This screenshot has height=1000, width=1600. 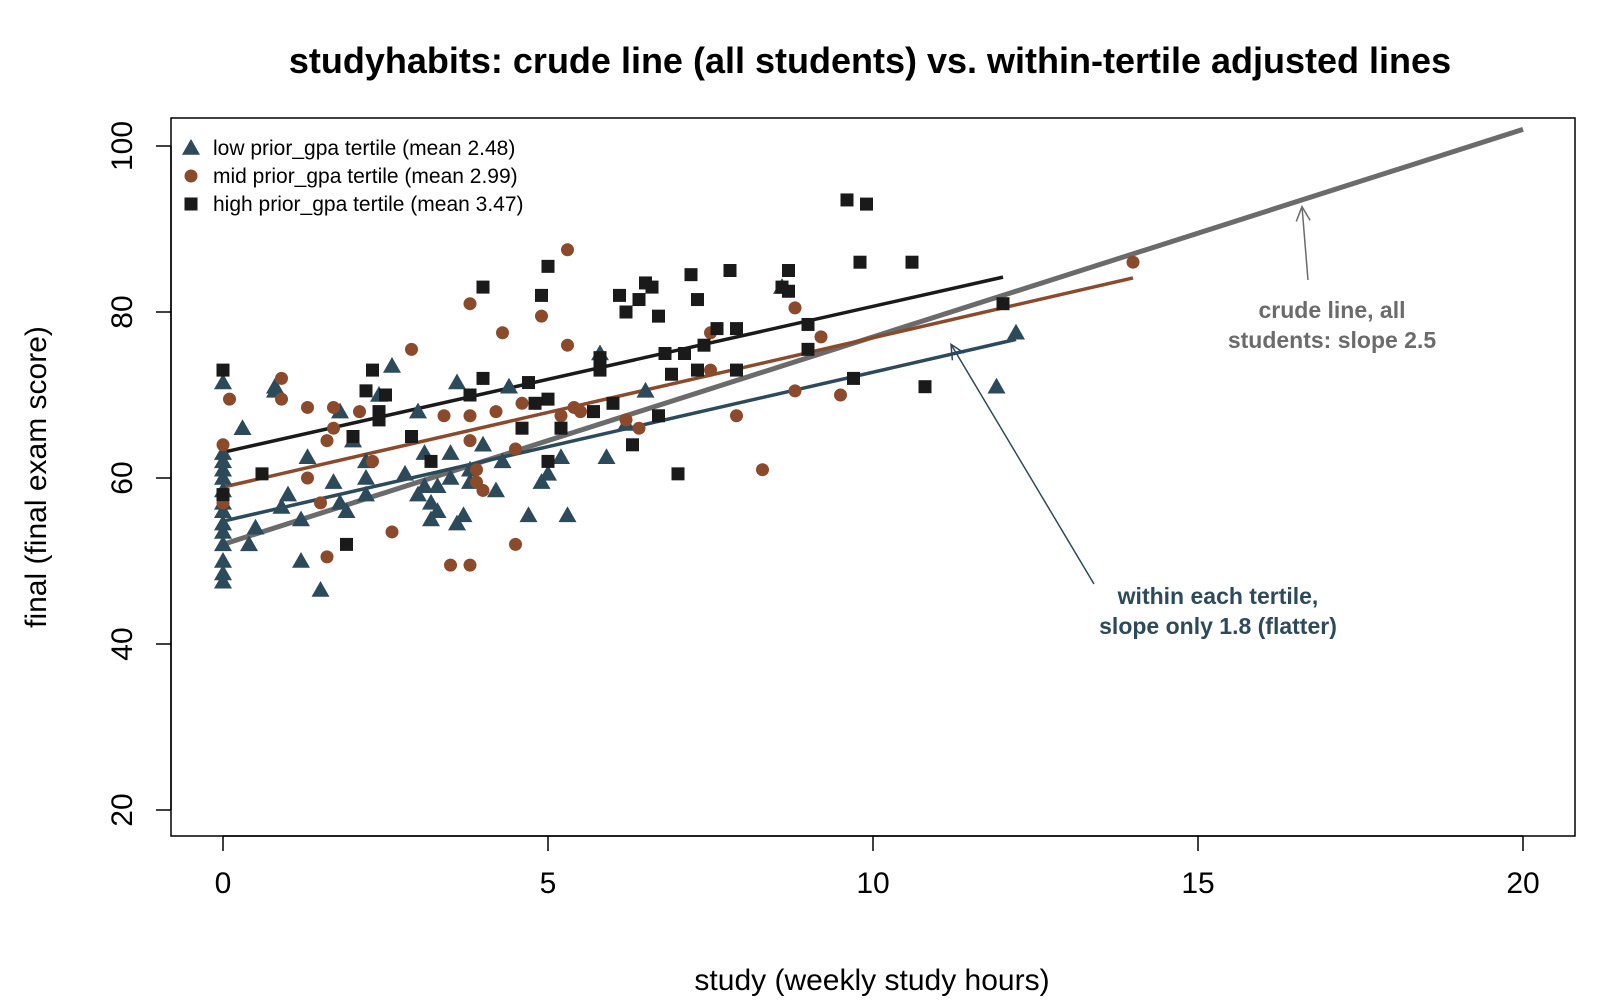 I want to click on x-tick-label: 10, so click(x=872, y=883).